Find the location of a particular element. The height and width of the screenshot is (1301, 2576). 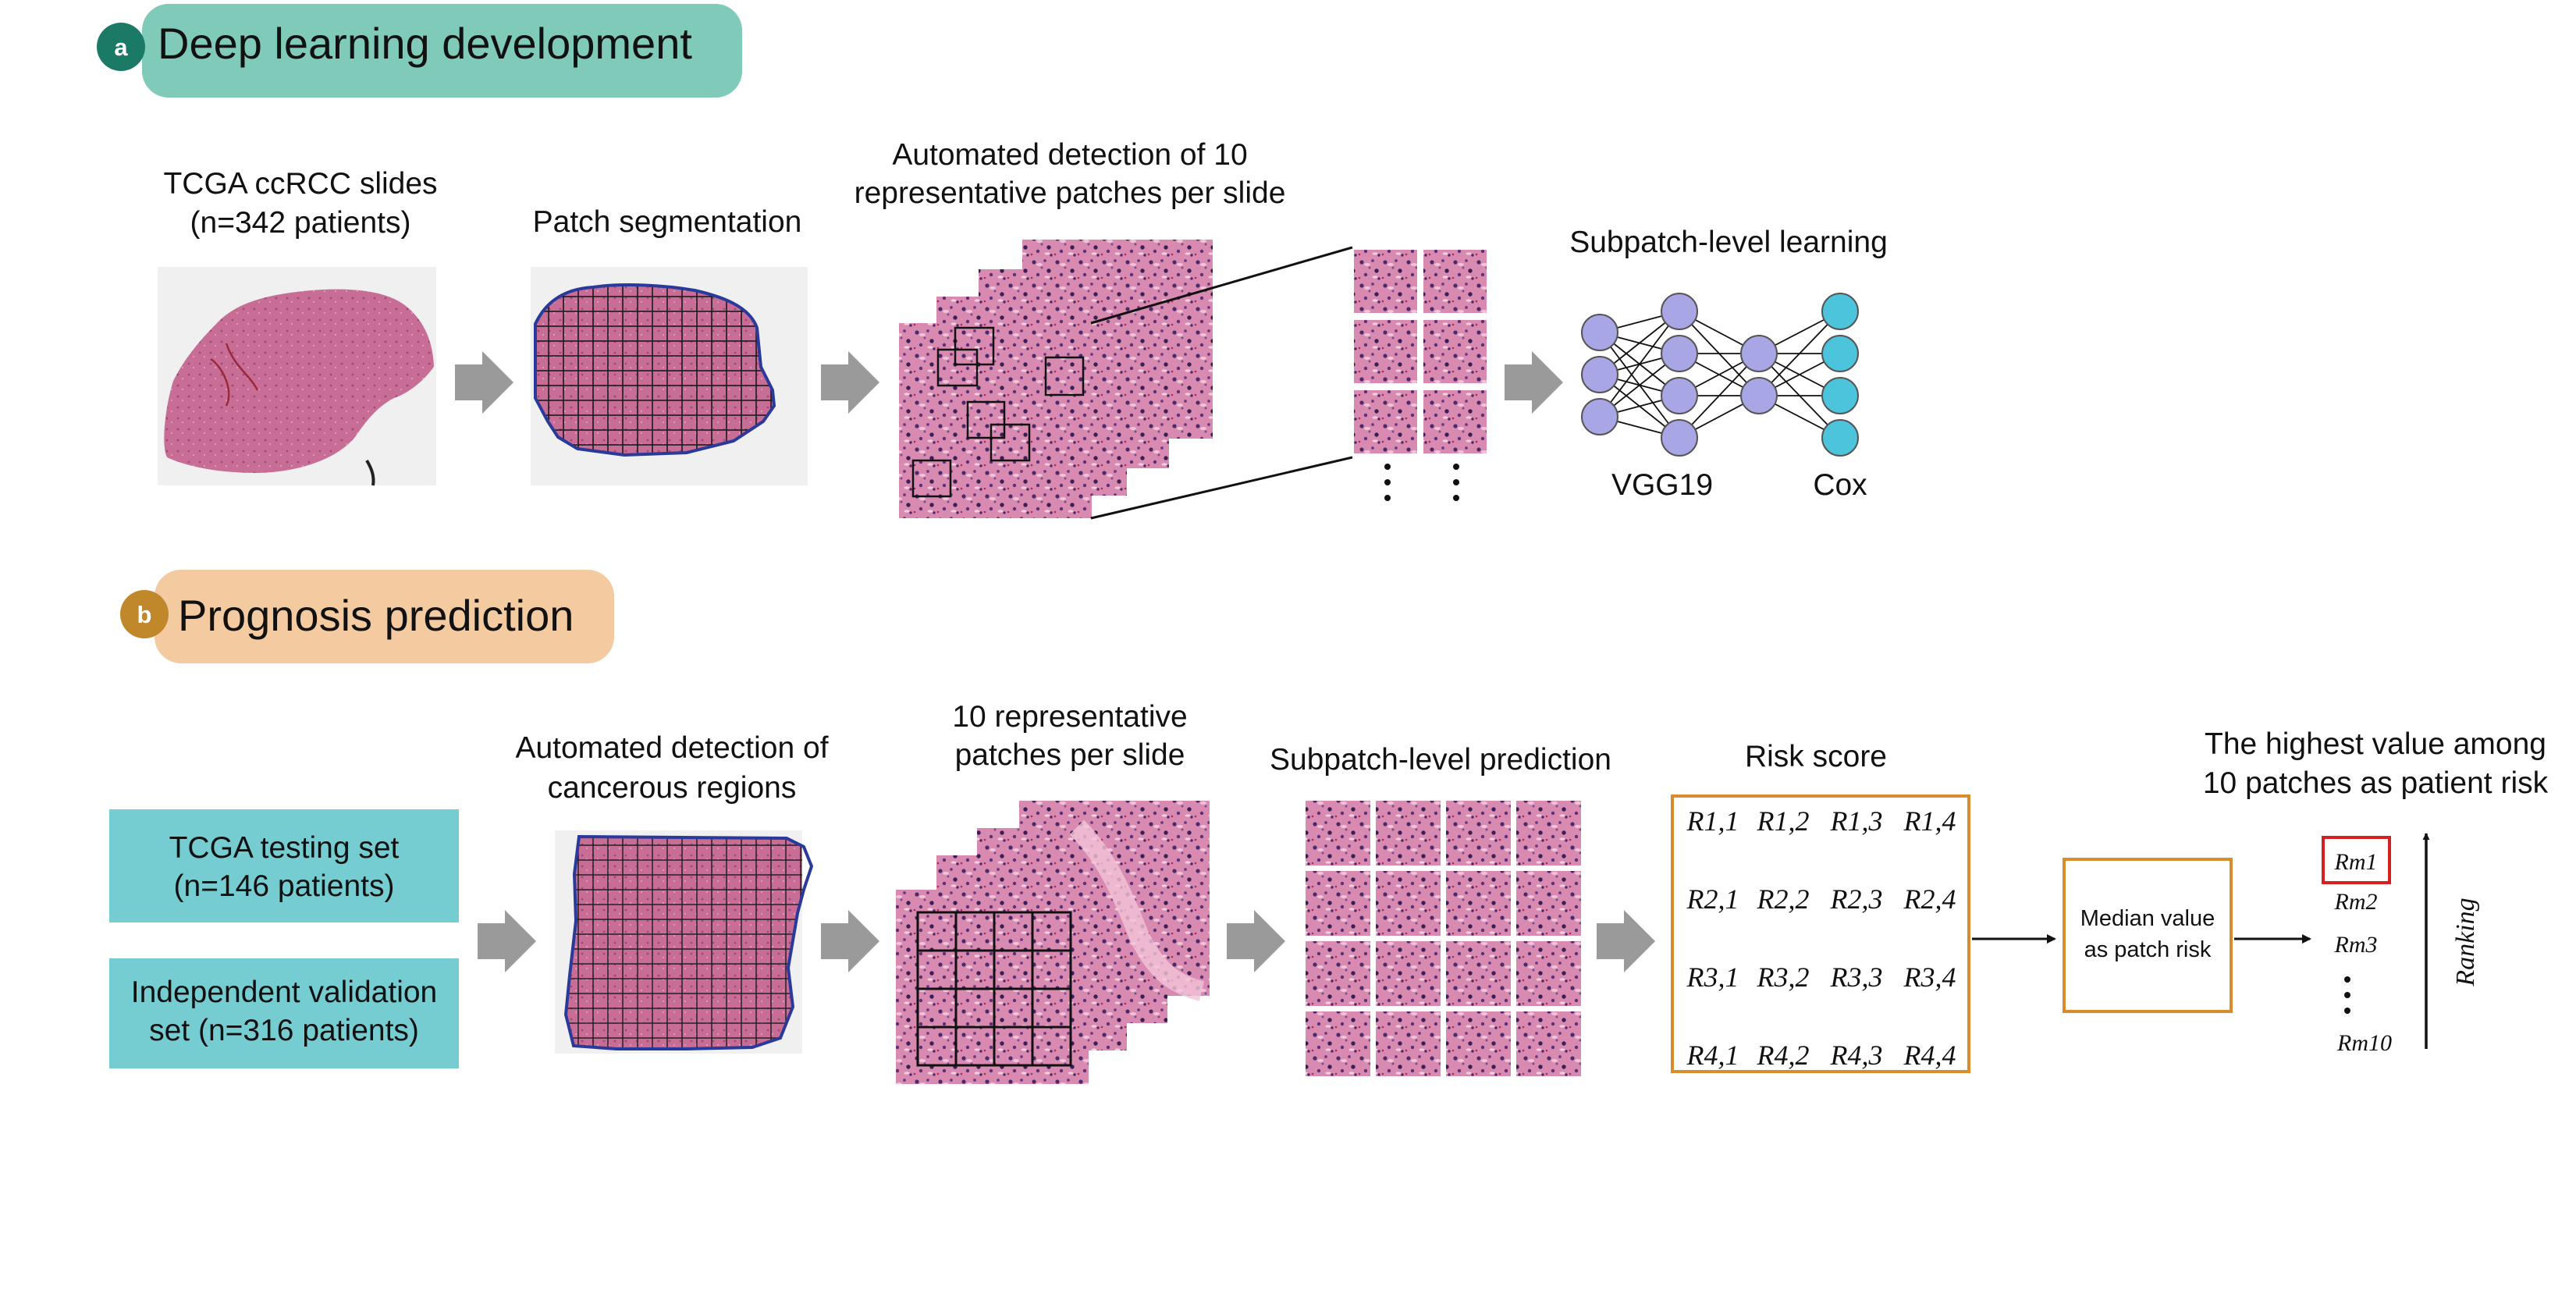

highest-risk-highlight is located at coordinates (2356, 860).